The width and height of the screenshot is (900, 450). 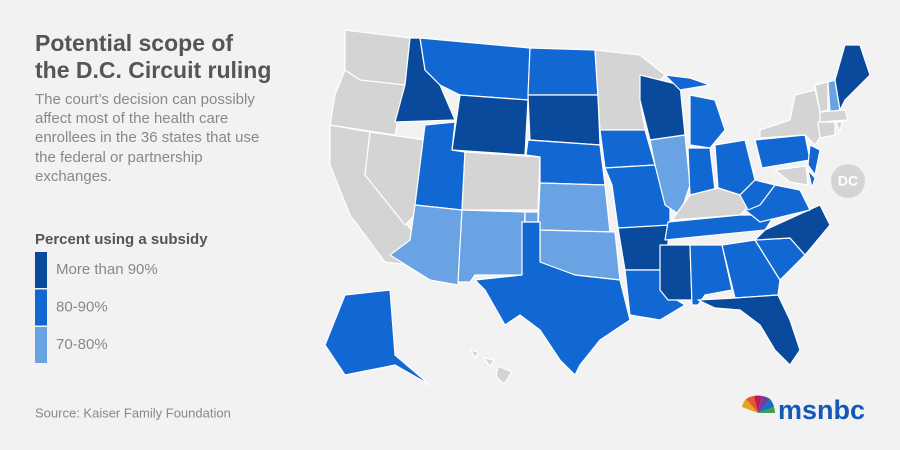 What do you see at coordinates (133, 412) in the screenshot?
I see `source: Source: Kaiser Family Foundation` at bounding box center [133, 412].